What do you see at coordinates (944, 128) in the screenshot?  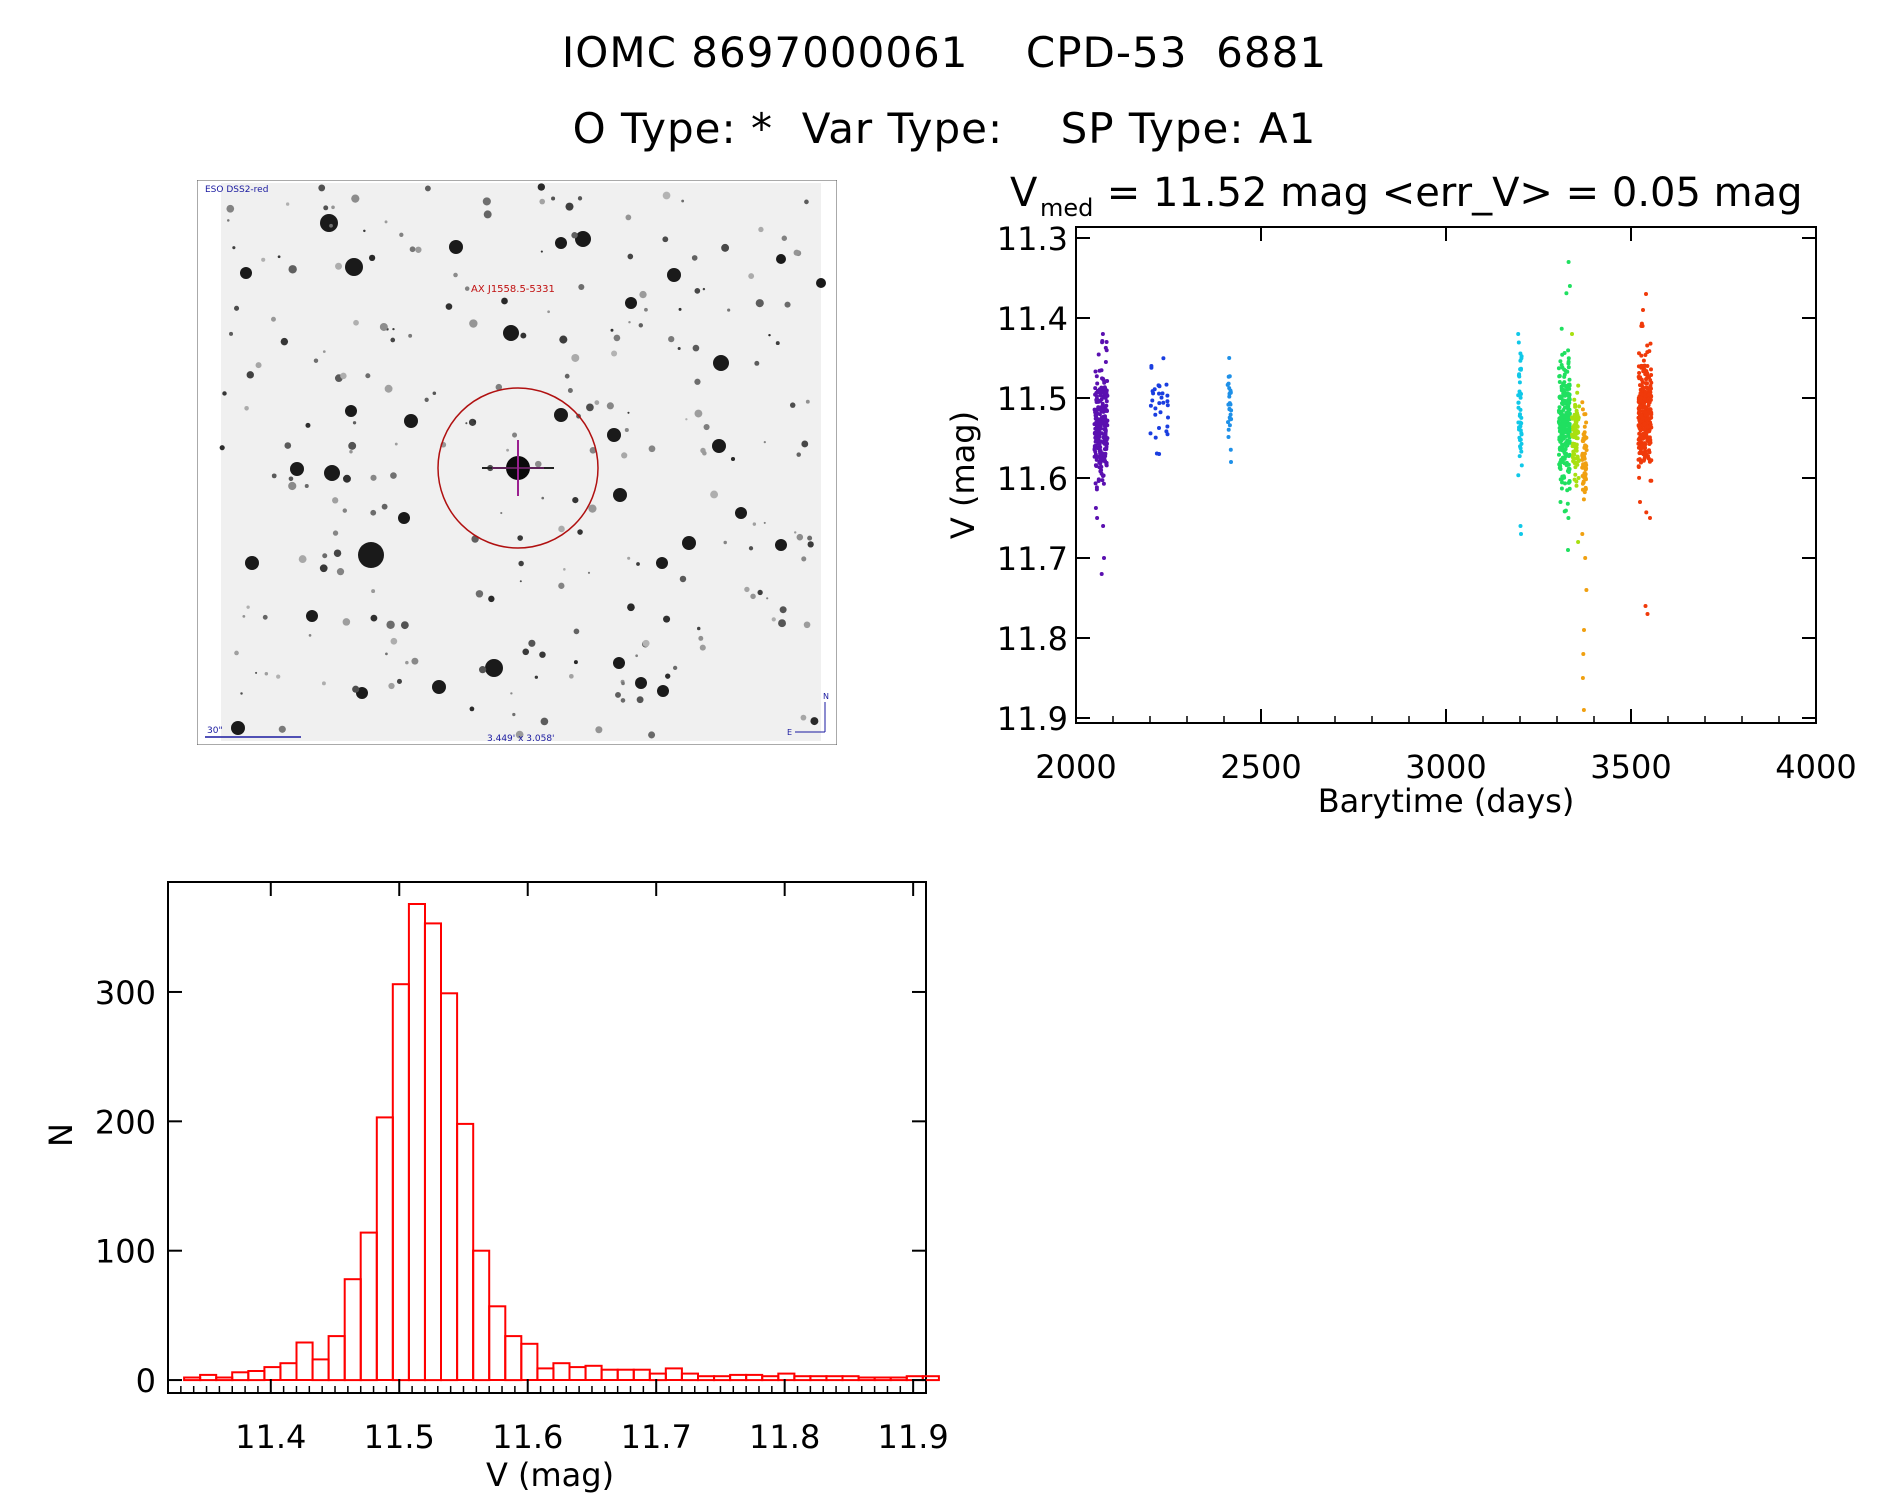 I see `chart-subtitle: O Type: * Var Type: SP Type: A1` at bounding box center [944, 128].